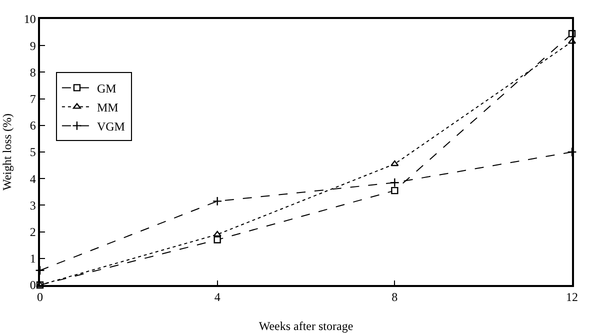 The width and height of the screenshot is (590, 333). What do you see at coordinates (572, 297) in the screenshot?
I see `x-tick-label: 12` at bounding box center [572, 297].